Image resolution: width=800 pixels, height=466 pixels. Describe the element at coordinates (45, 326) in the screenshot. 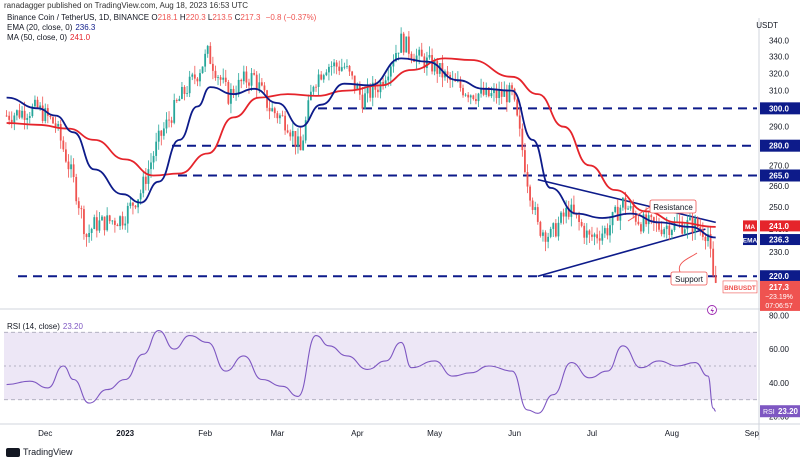

I see `rsi-legend: RSI (14, close) 23.20` at that location.